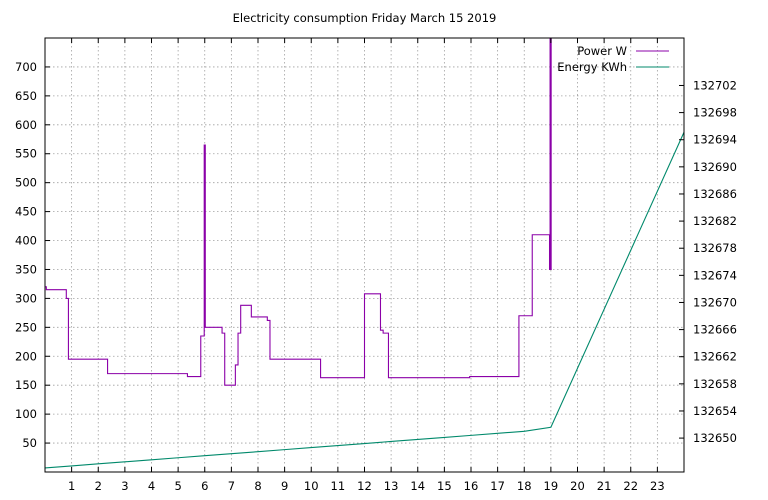 The height and width of the screenshot is (500, 768). What do you see at coordinates (471, 486) in the screenshot?
I see `x-tick-label: 16` at bounding box center [471, 486].